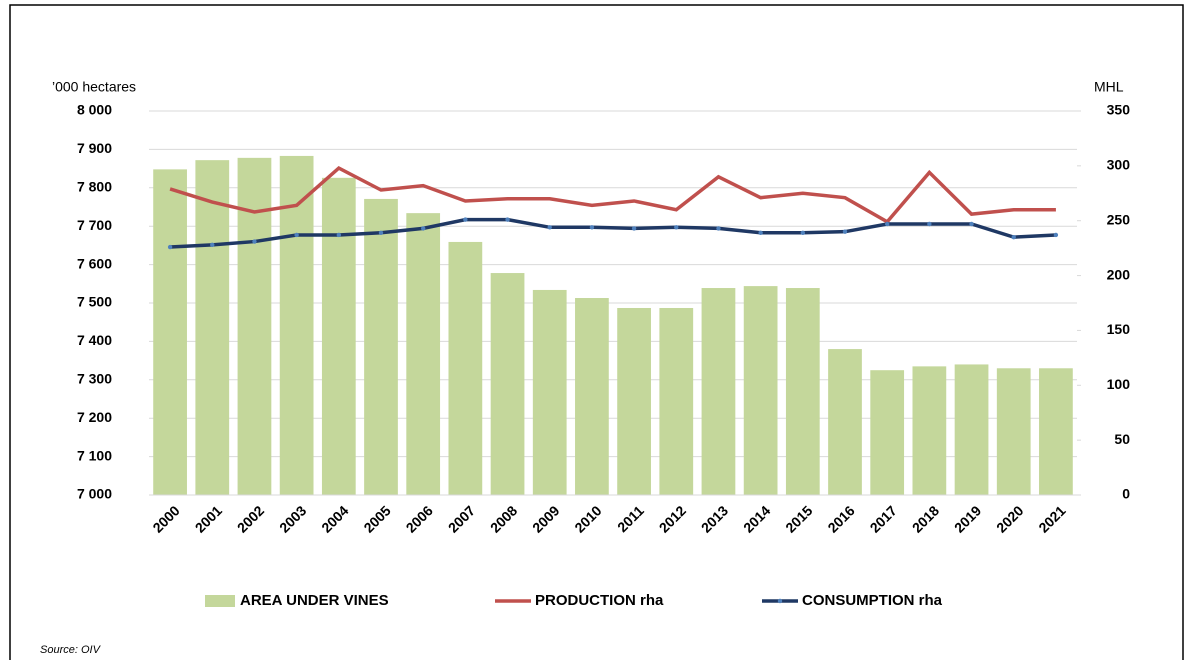 The image size is (1192, 660). Describe the element at coordinates (94, 302) in the screenshot. I see `y-tick-label: 7 500` at that location.